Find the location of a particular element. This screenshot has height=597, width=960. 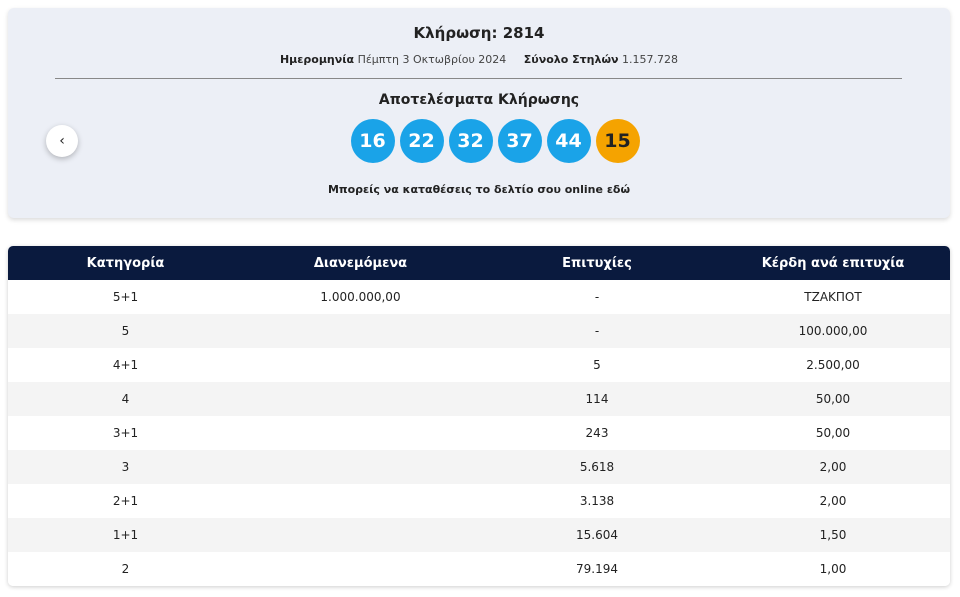

table-row: 3+1 243 50,00 is located at coordinates (479, 433).